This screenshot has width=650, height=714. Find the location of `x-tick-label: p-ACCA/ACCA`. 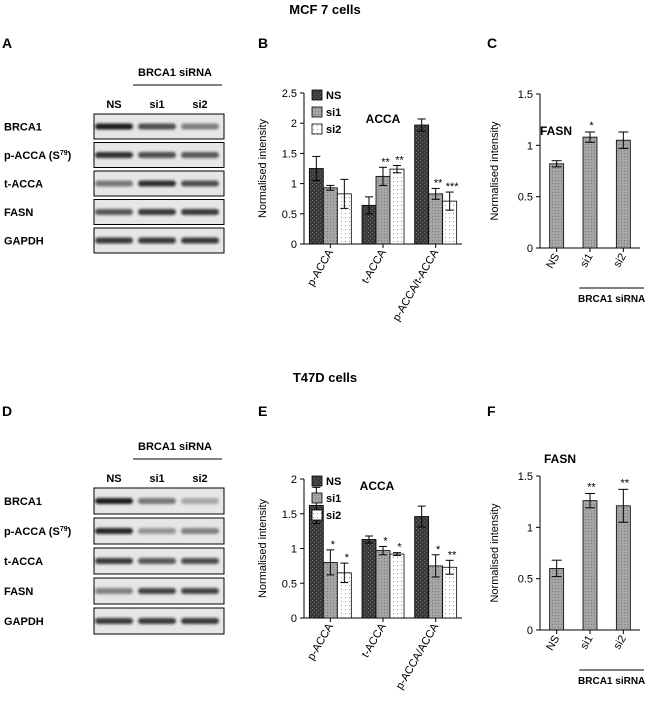

x-tick-label: p-ACCA/ACCA is located at coordinates (418, 656).